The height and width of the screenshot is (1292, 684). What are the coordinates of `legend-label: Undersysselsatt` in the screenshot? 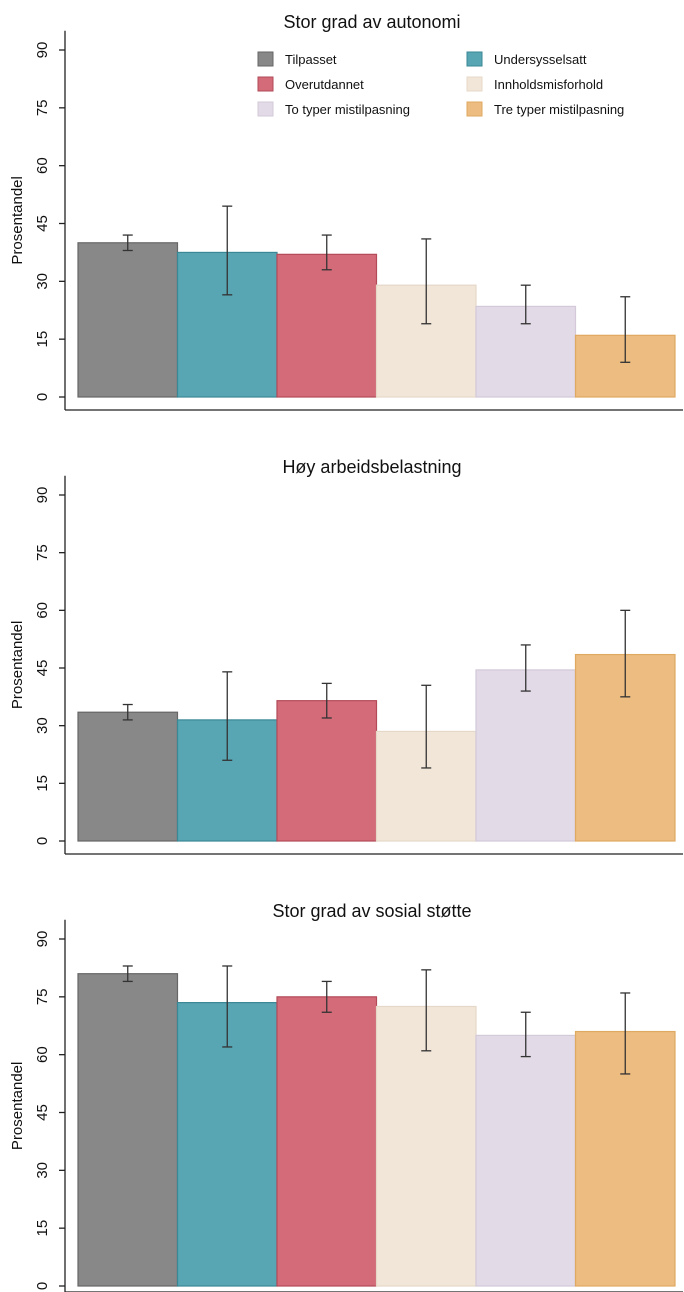 It's located at (540, 59).